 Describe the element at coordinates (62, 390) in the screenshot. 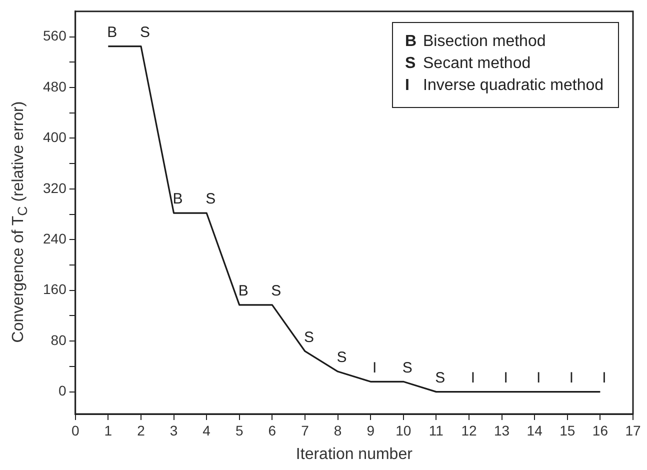

I see `y-tick-label: 0` at that location.